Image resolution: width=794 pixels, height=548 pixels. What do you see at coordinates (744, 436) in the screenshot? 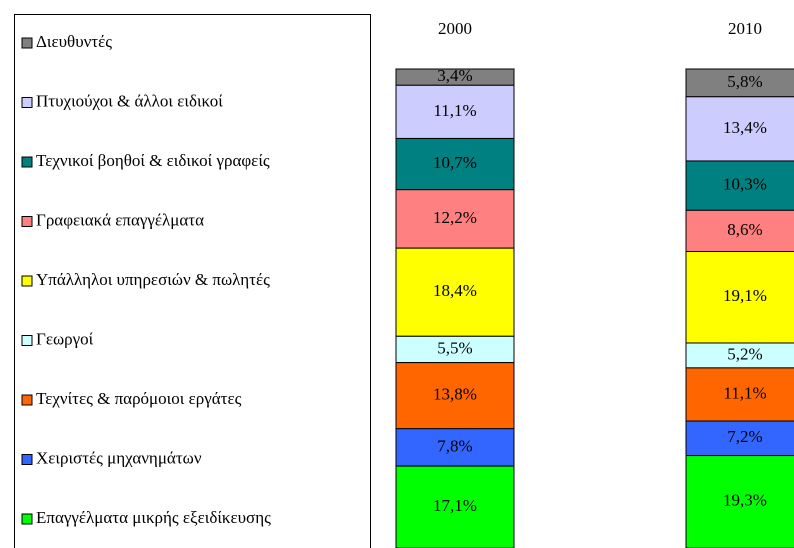
I see `data-label: 7,2%` at bounding box center [744, 436].